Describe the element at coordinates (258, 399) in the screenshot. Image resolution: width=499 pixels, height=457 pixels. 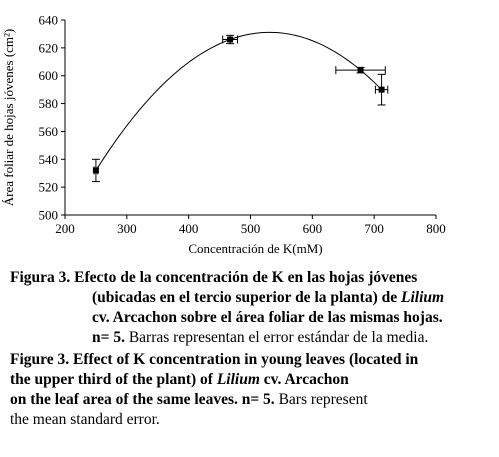
I see `caption-en-n: n= 5.` at that location.